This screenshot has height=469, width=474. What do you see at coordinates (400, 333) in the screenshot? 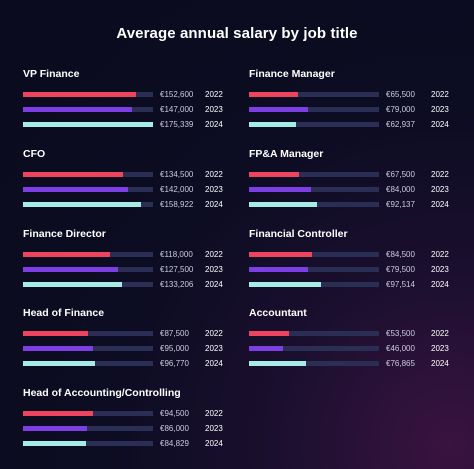
I see `value-label: €53,500` at bounding box center [400, 333].